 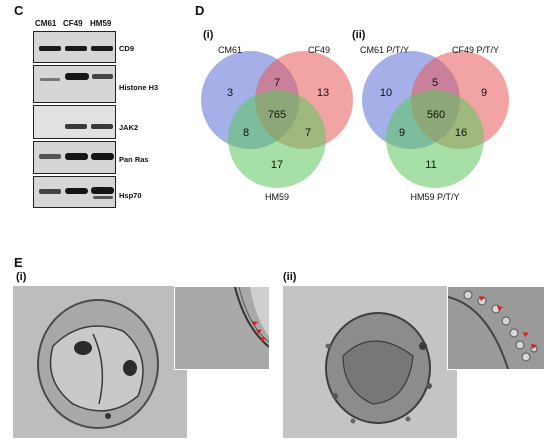 What do you see at coordinates (19, 10) in the screenshot?
I see `panel-c-letter: C` at bounding box center [19, 10].